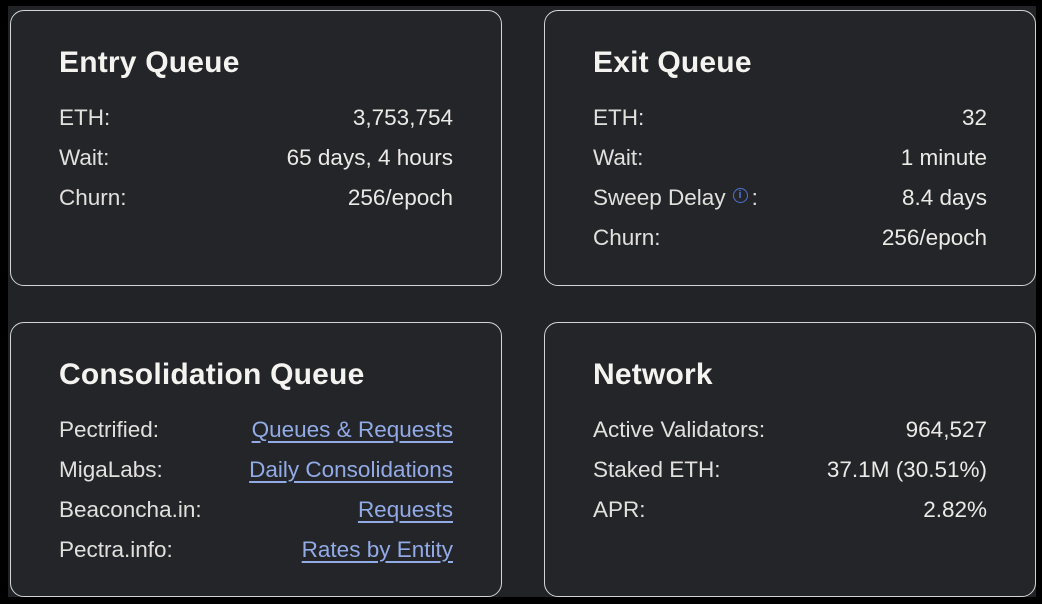 This screenshot has width=1042, height=604. Describe the element at coordinates (943, 157) in the screenshot. I see `stat-value: 1 minute` at that location.